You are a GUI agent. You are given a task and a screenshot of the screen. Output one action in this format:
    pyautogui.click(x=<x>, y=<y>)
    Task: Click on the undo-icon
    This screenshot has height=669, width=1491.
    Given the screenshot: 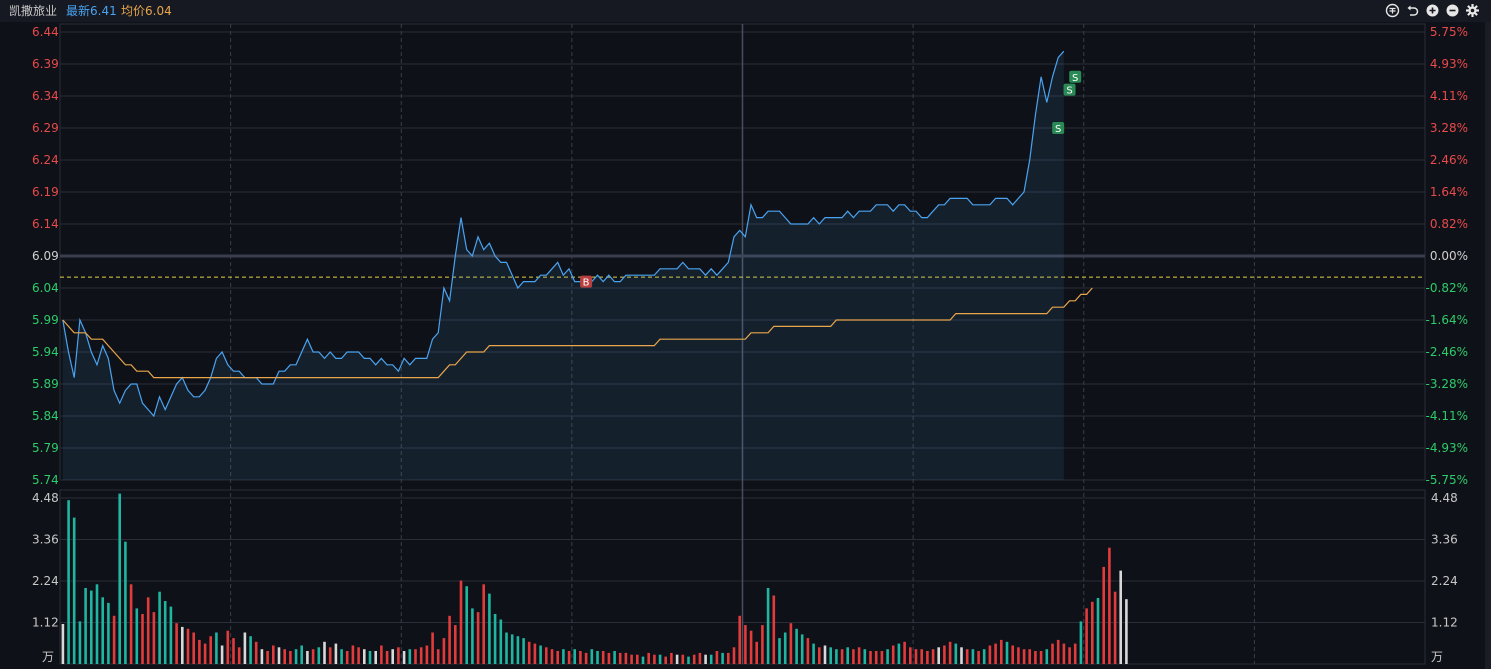 What is the action you would take?
    pyautogui.click(x=1412, y=10)
    